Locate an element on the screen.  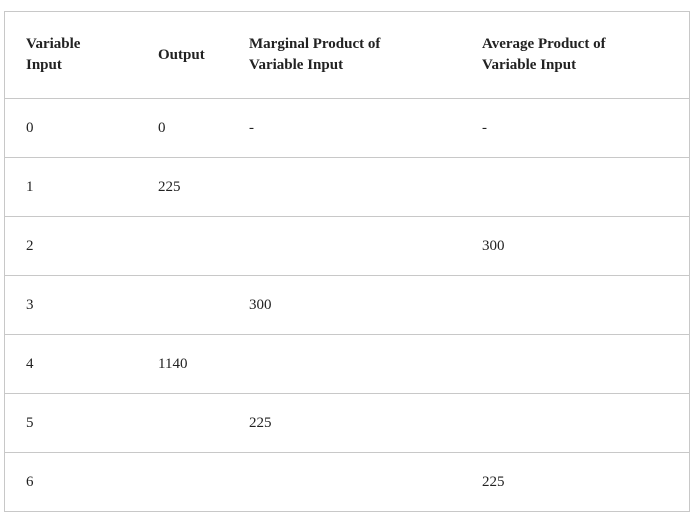
header-average-product: Average Product of Variable Input is located at coordinates (575, 55).